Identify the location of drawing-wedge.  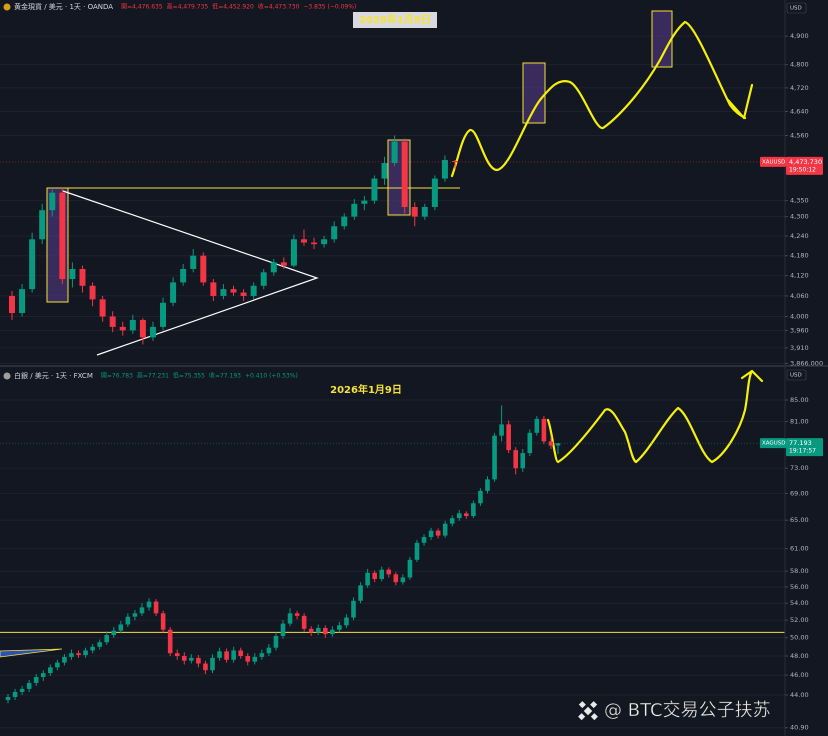
(31, 653).